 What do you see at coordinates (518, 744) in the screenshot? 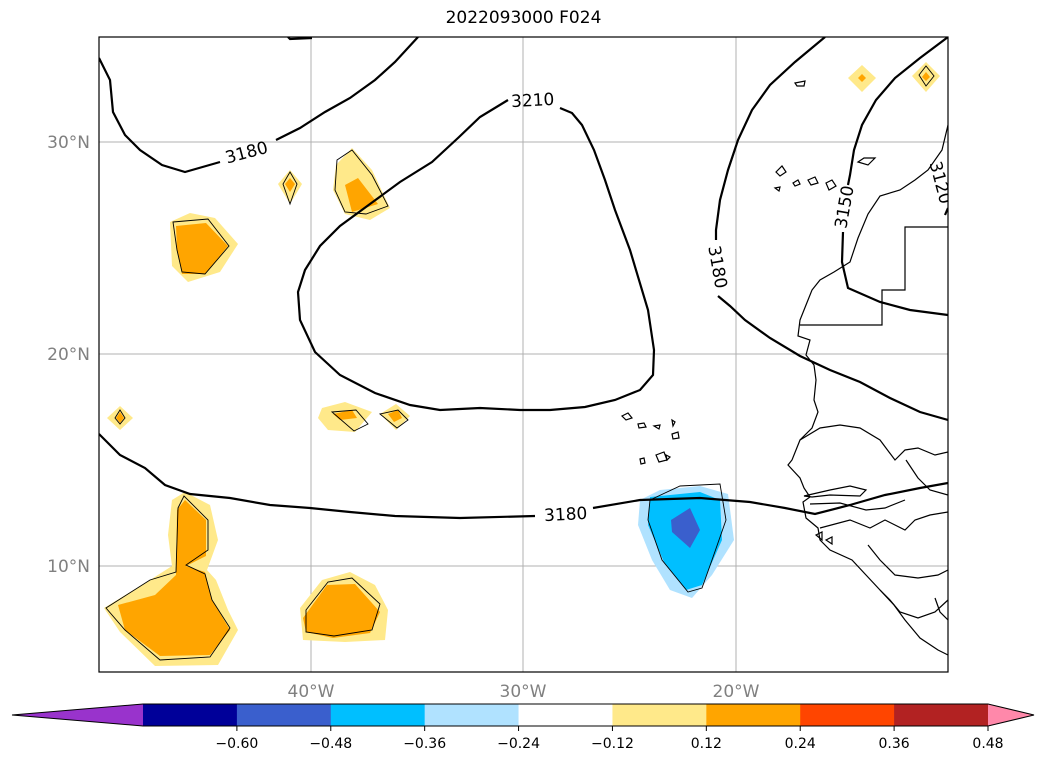
I see `colorbar-tick-label: −0.24` at bounding box center [518, 744].